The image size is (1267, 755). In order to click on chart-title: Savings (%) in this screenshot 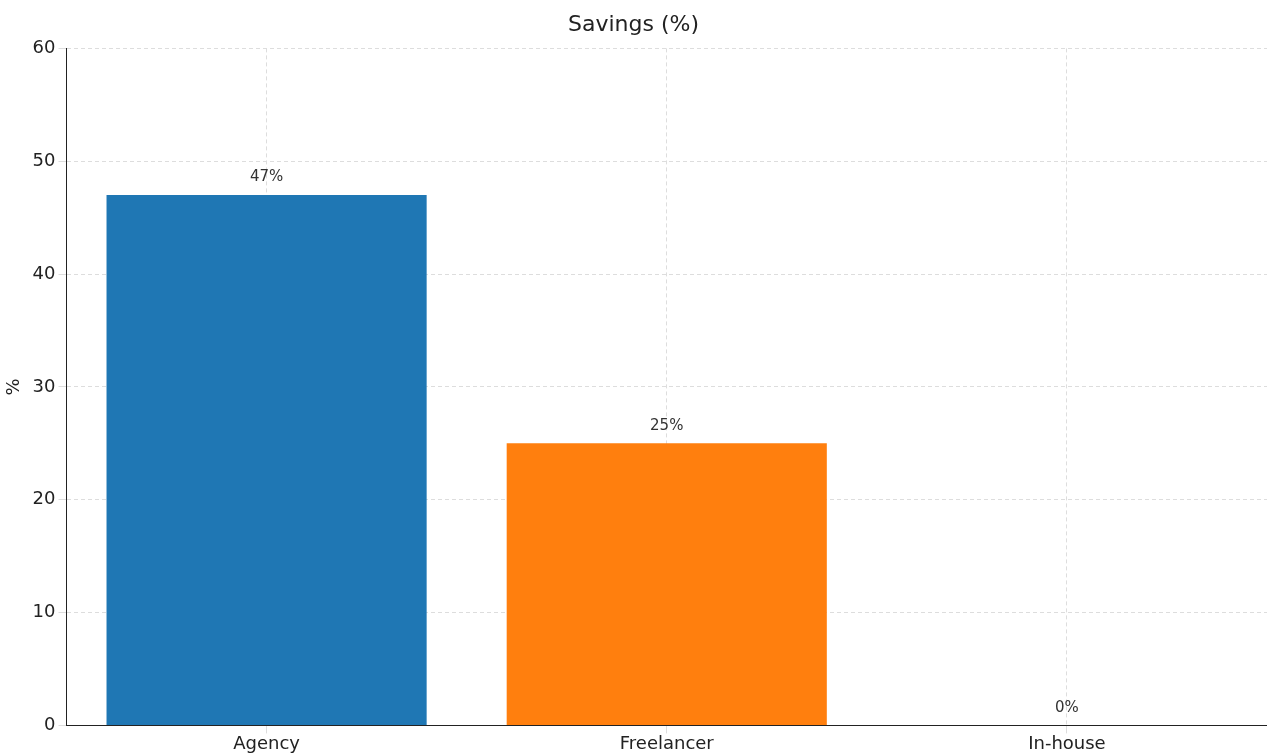, I will do `click(633, 23)`.